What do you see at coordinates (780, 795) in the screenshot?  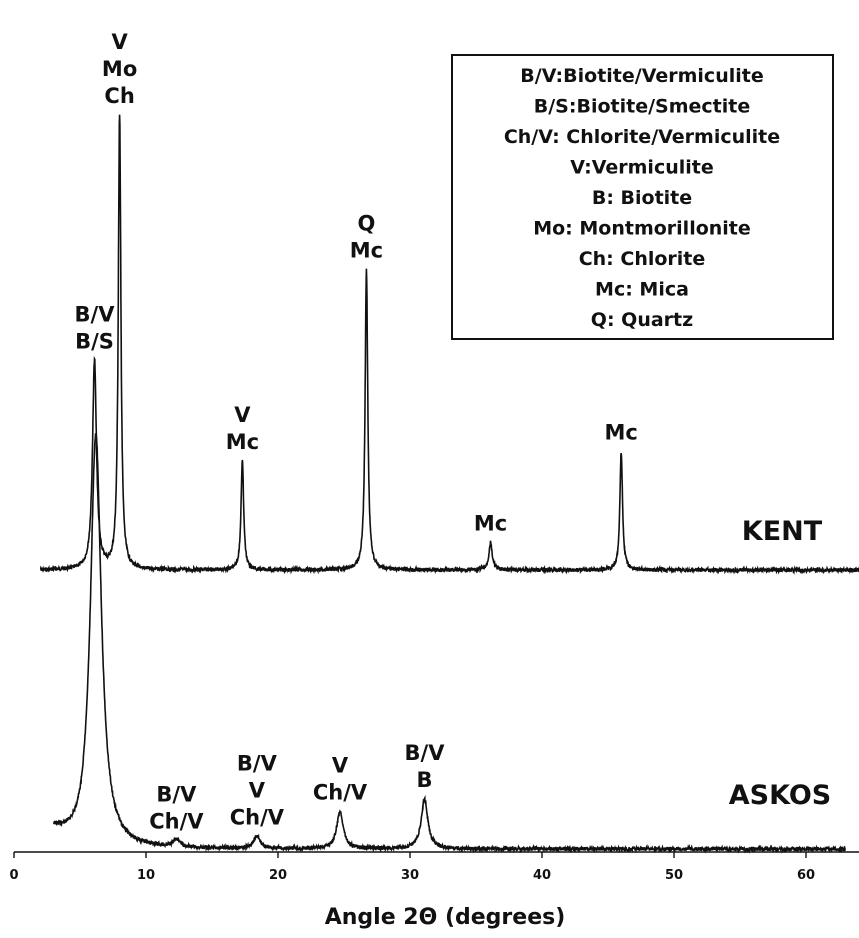 I see `askos-series-label: ASKOS` at bounding box center [780, 795].